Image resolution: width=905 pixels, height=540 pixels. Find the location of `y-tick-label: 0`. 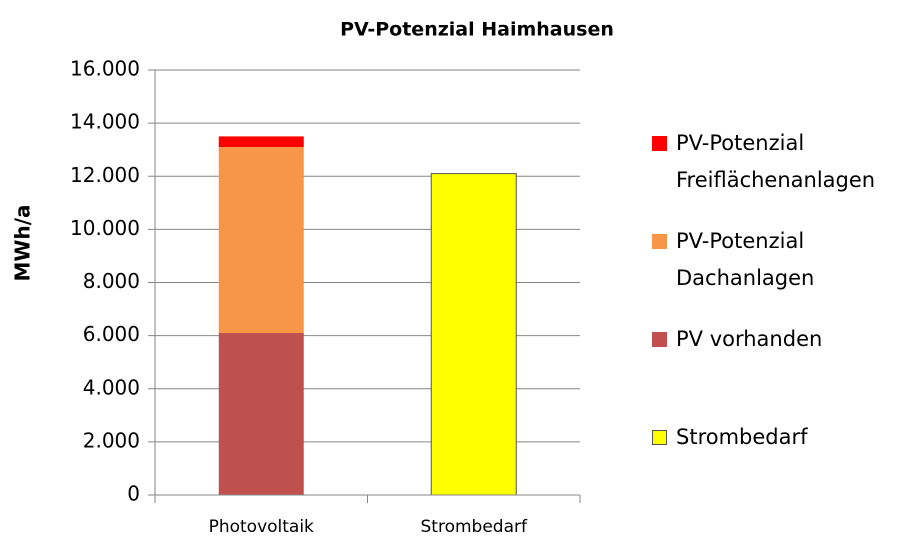

y-tick-label: 0 is located at coordinates (133, 494).